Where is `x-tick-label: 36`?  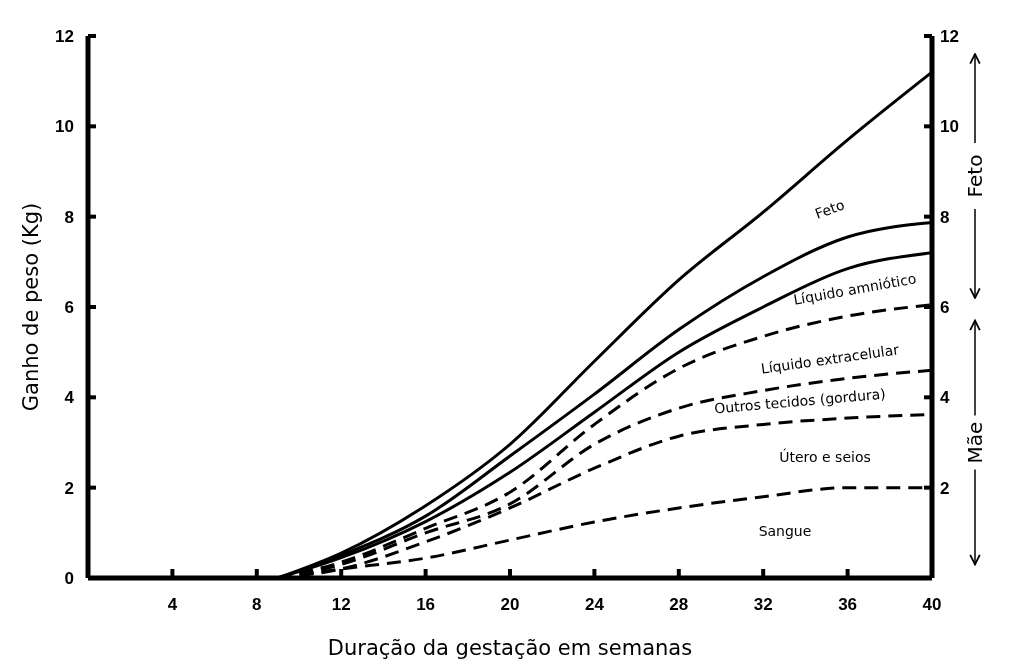 x-tick-label: 36 is located at coordinates (848, 604).